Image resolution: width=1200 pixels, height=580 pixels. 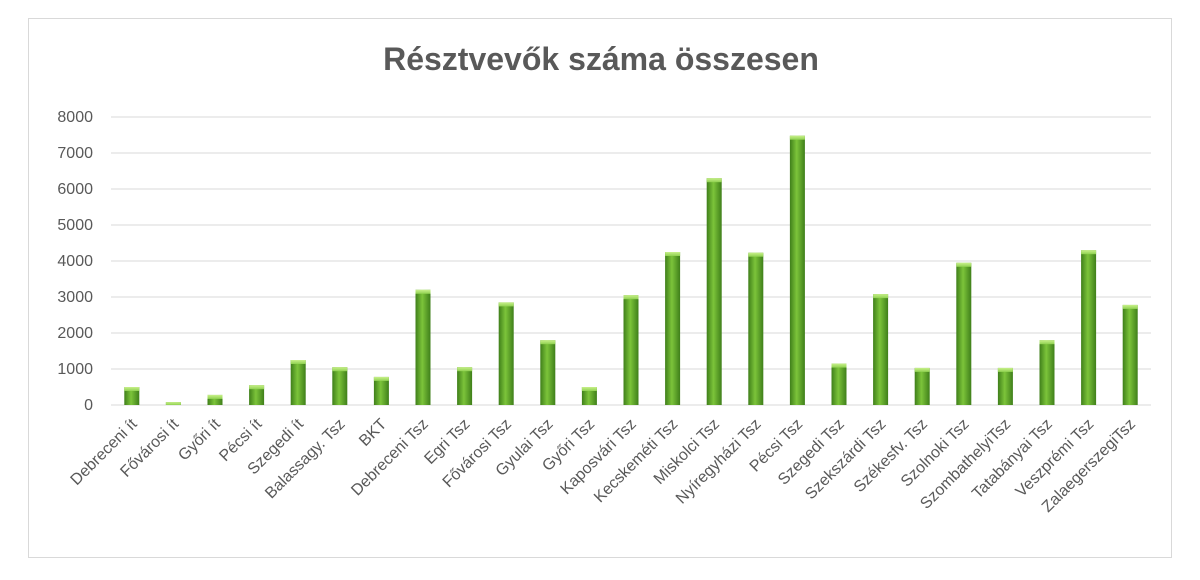 What do you see at coordinates (75, 297) in the screenshot?
I see `y-tick-label: 3000` at bounding box center [75, 297].